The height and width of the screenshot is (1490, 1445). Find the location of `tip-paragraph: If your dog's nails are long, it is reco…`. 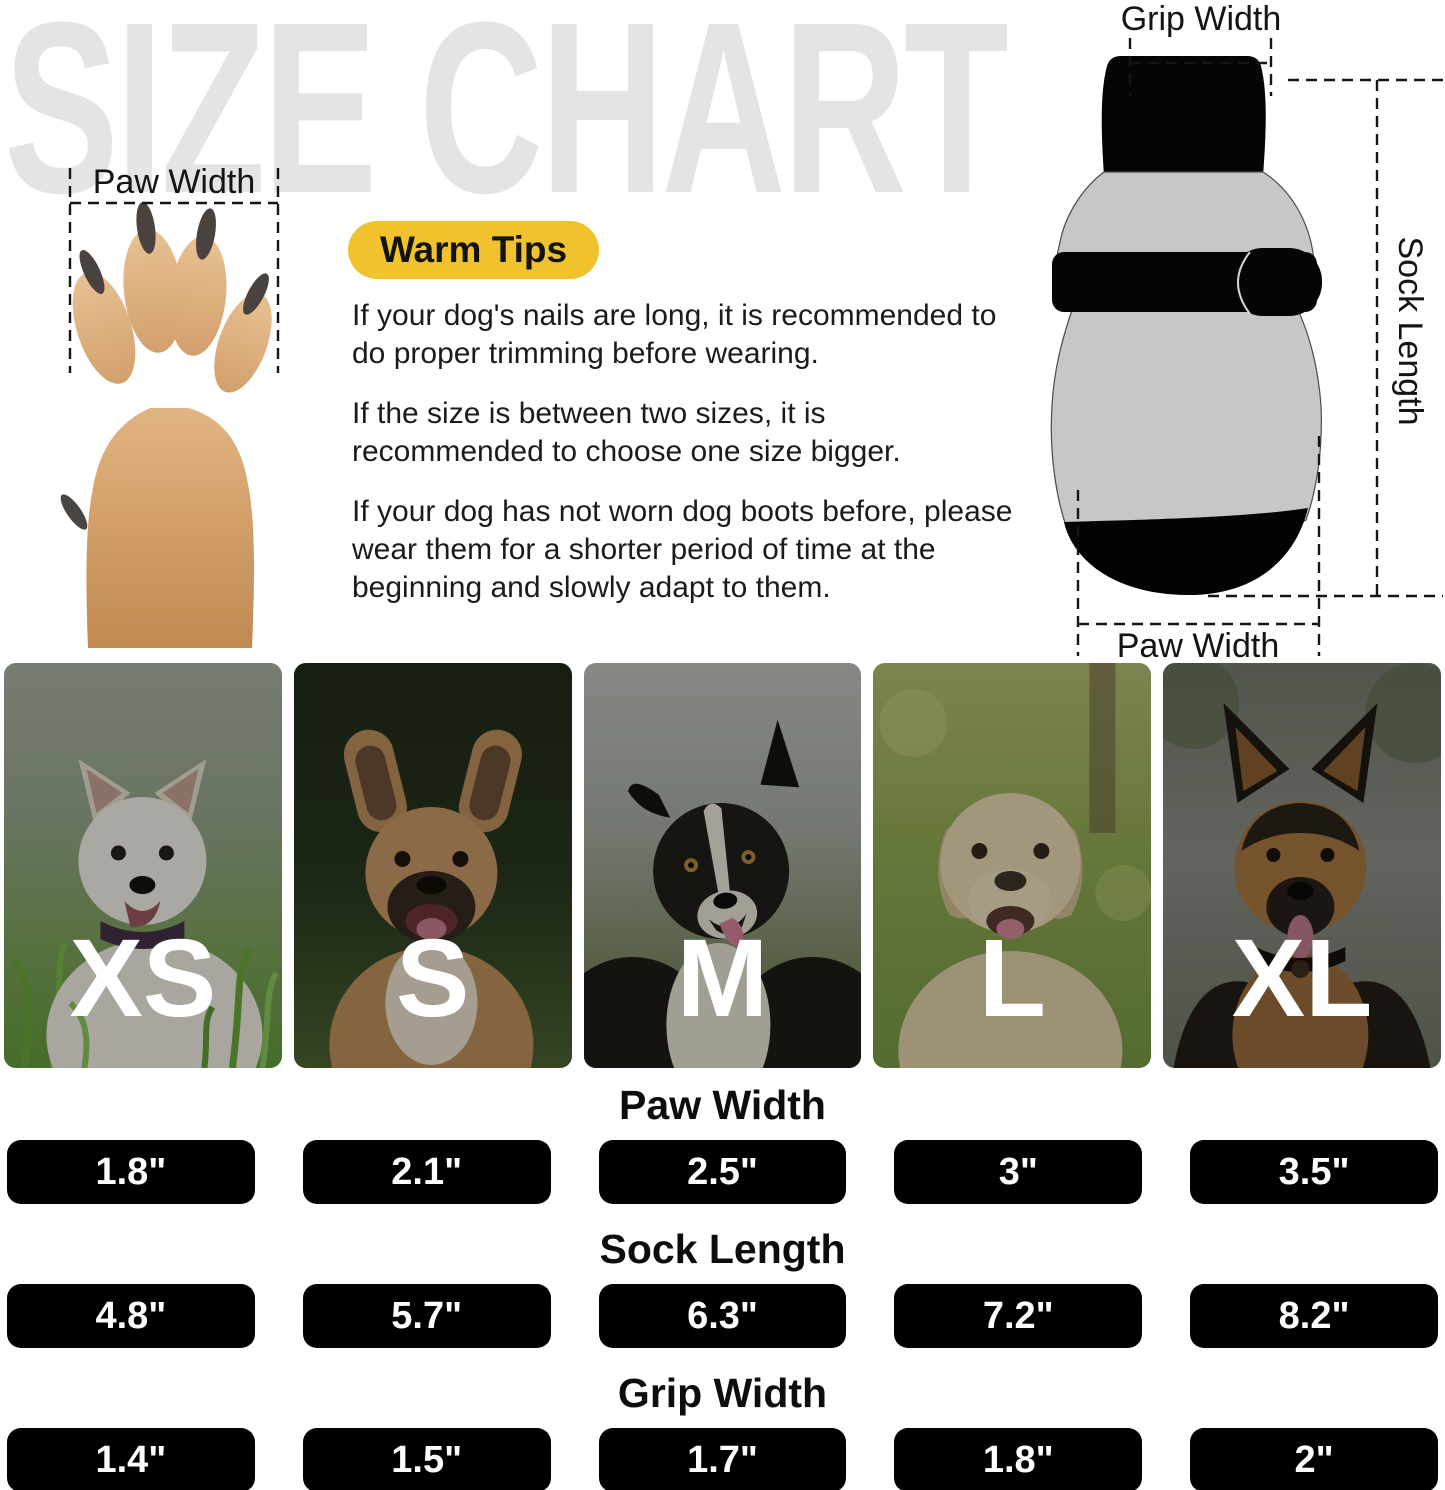

tip-paragraph: If your dog's nails are long, it is reco… is located at coordinates (674, 334).